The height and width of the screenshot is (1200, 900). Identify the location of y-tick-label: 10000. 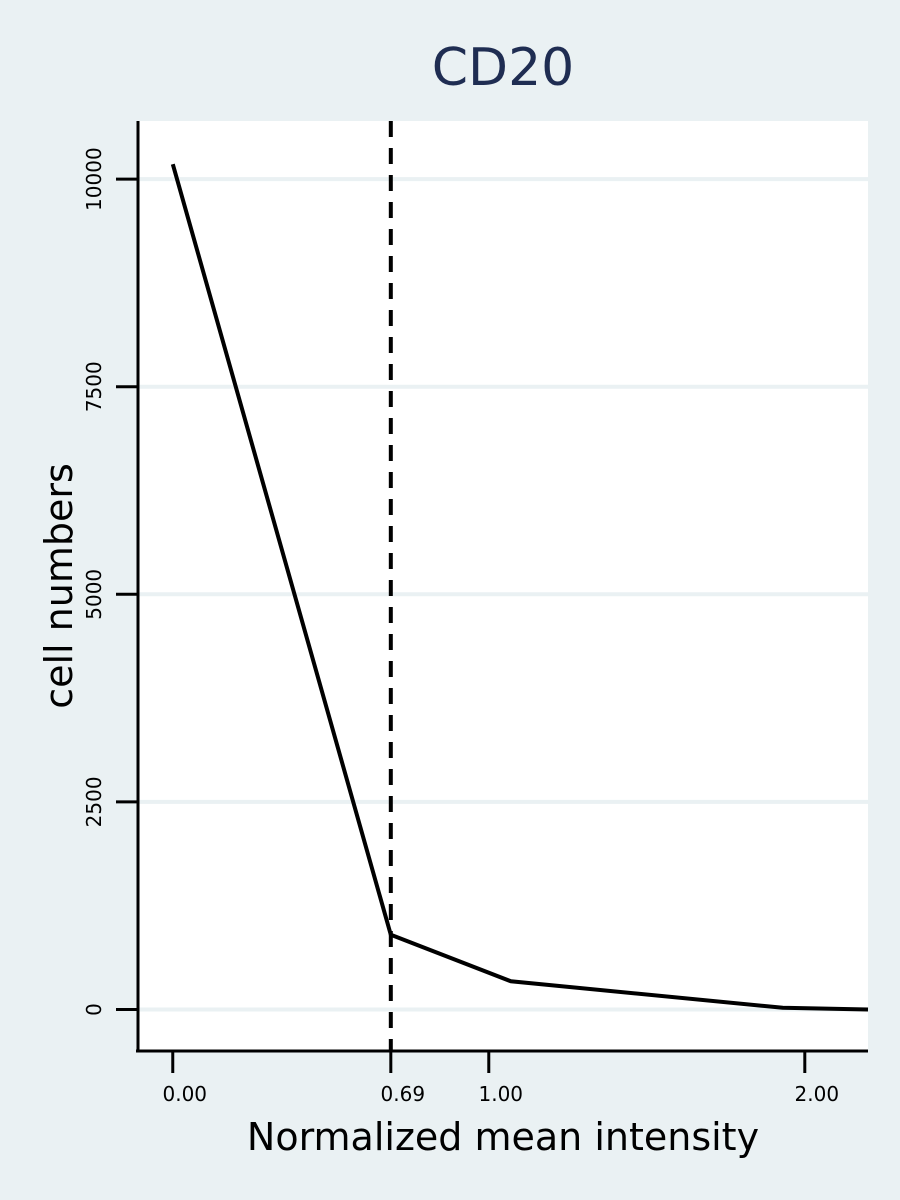
(94, 179).